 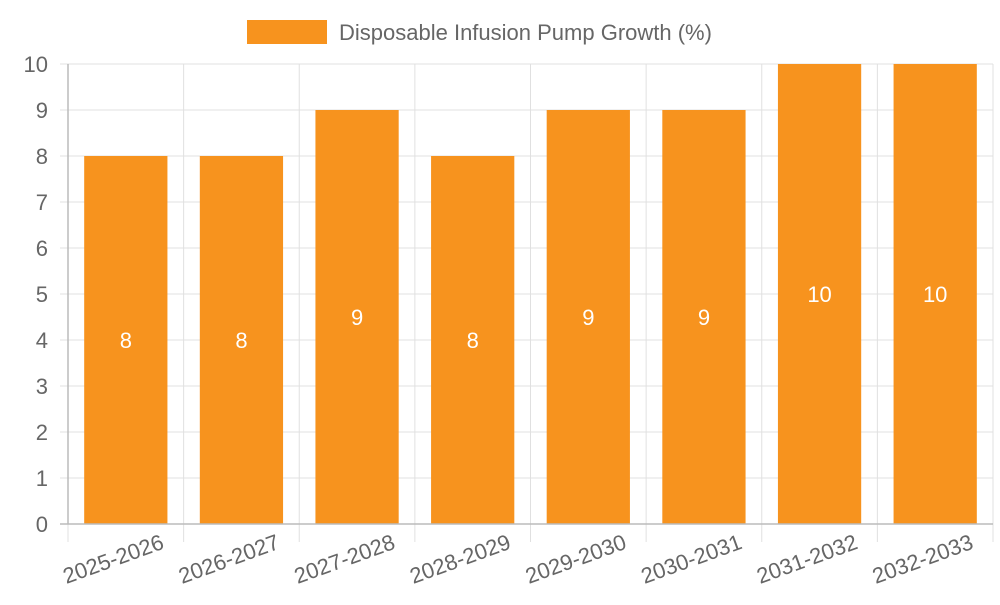 What do you see at coordinates (575, 558) in the screenshot?
I see `x-tick-label: 2029-2030` at bounding box center [575, 558].